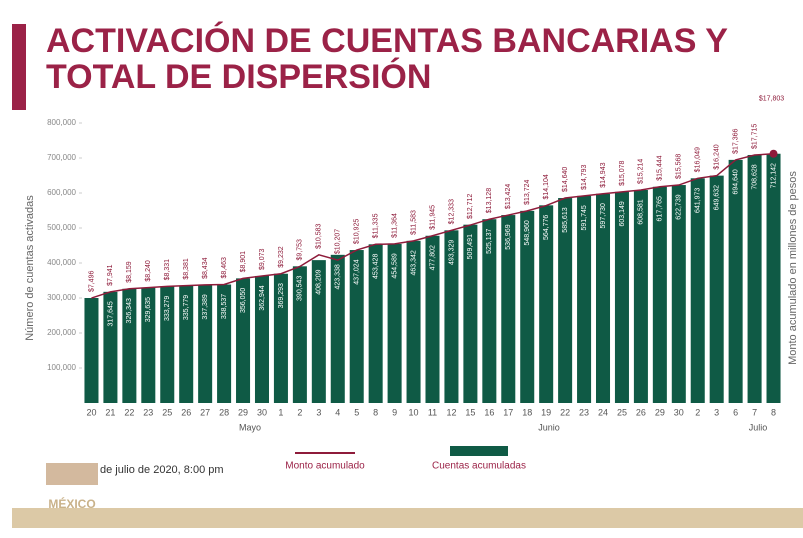 The height and width of the screenshot is (538, 803). What do you see at coordinates (698, 159) in the screenshot?
I see `line-value-label: $16,049` at bounding box center [698, 159].